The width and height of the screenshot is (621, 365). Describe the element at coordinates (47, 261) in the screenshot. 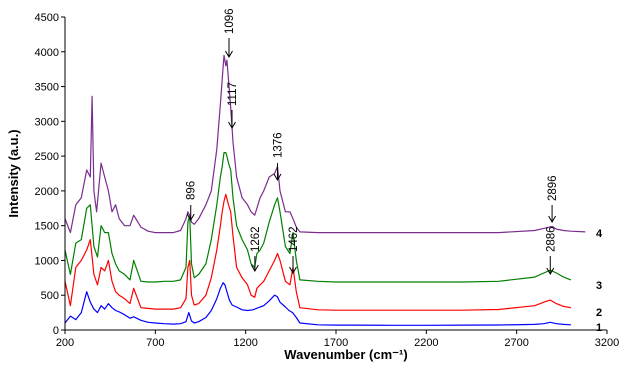

I see `y-tick-label: 1000` at that location.